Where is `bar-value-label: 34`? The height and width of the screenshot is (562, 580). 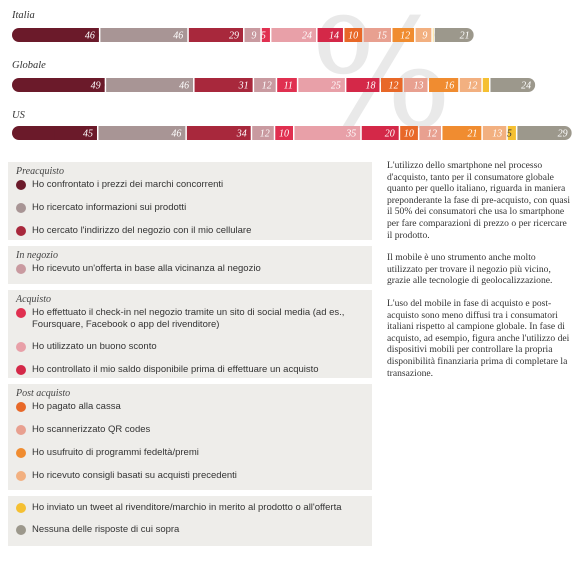 bar-value-label: 34 is located at coordinates (241, 134).